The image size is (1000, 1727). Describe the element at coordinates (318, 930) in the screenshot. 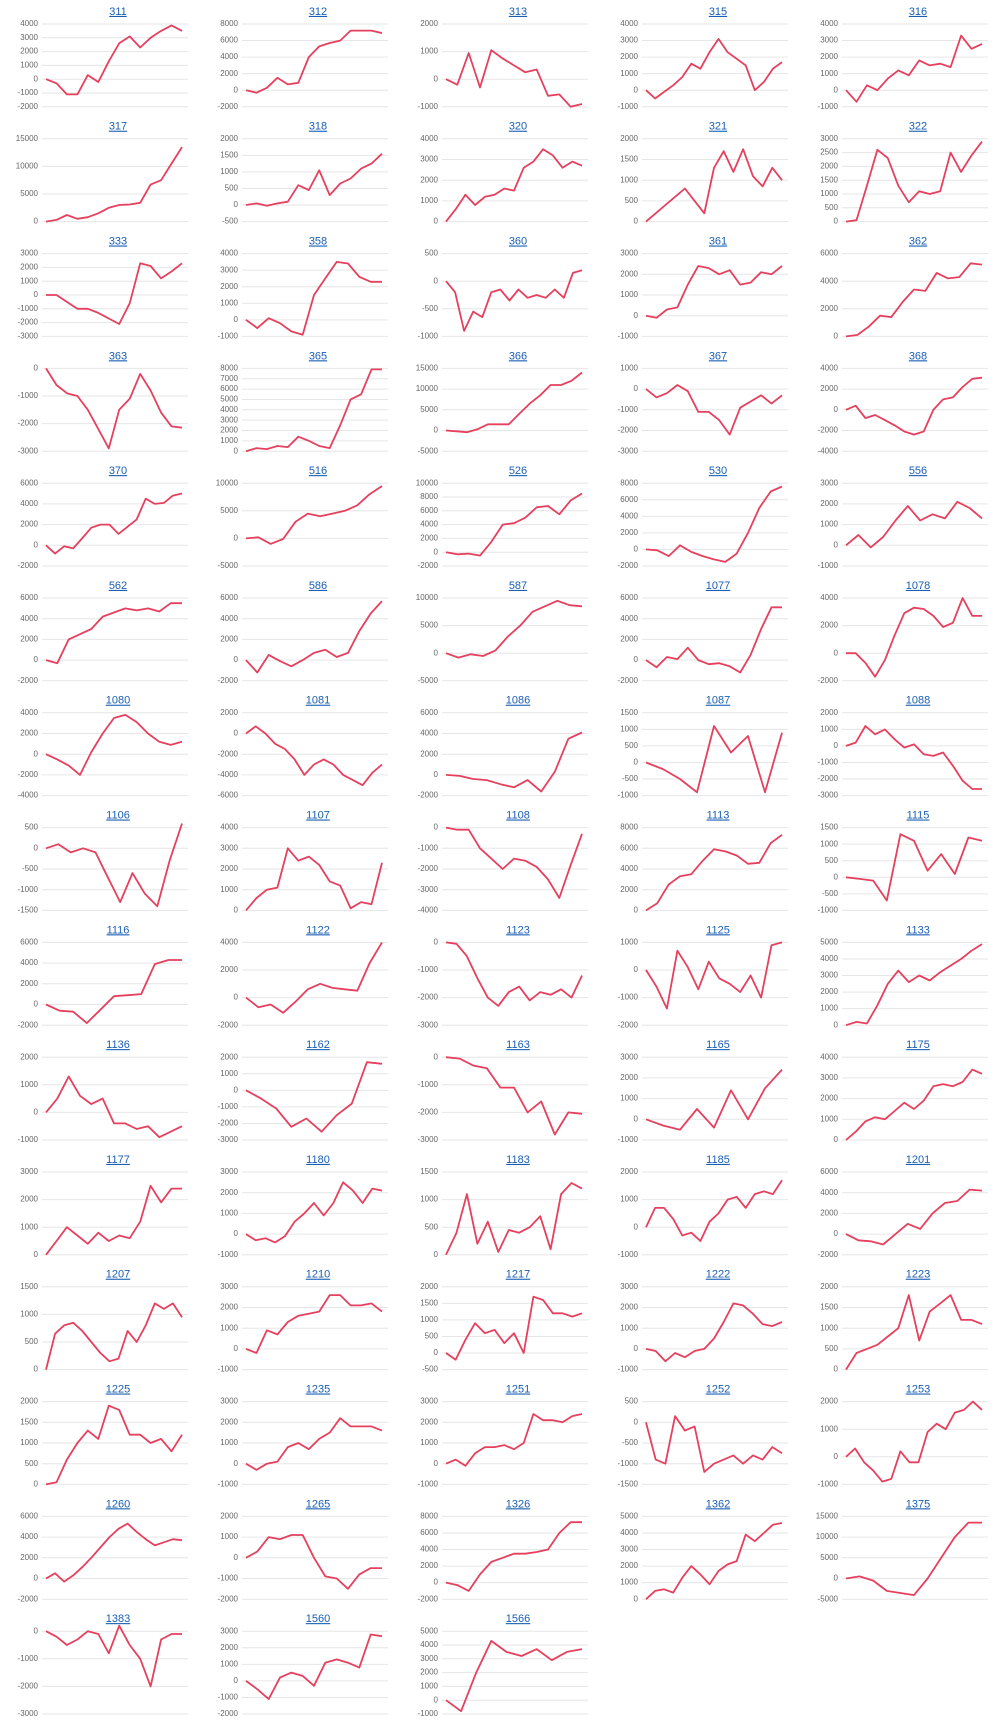

I see `chart-title: 1122` at that location.